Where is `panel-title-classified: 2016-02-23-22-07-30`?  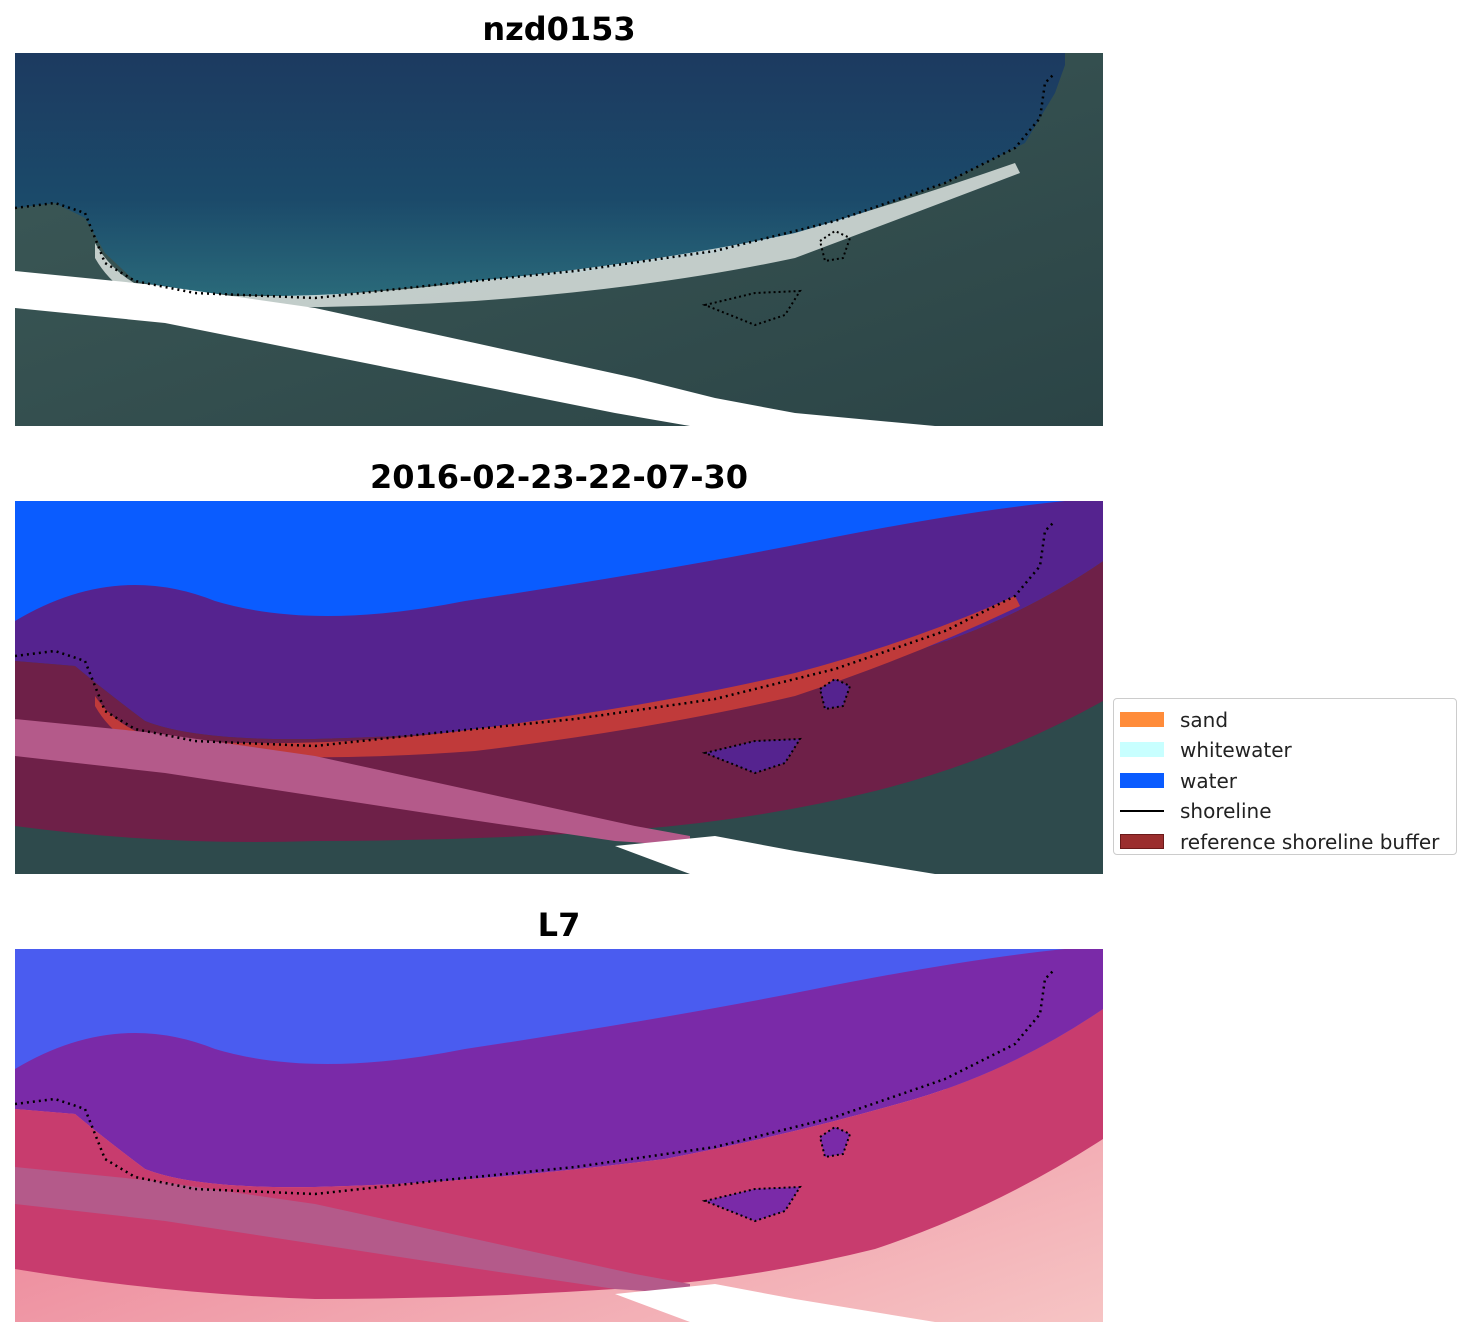
panel-title-classified: 2016-02-23-22-07-30 is located at coordinates (559, 477).